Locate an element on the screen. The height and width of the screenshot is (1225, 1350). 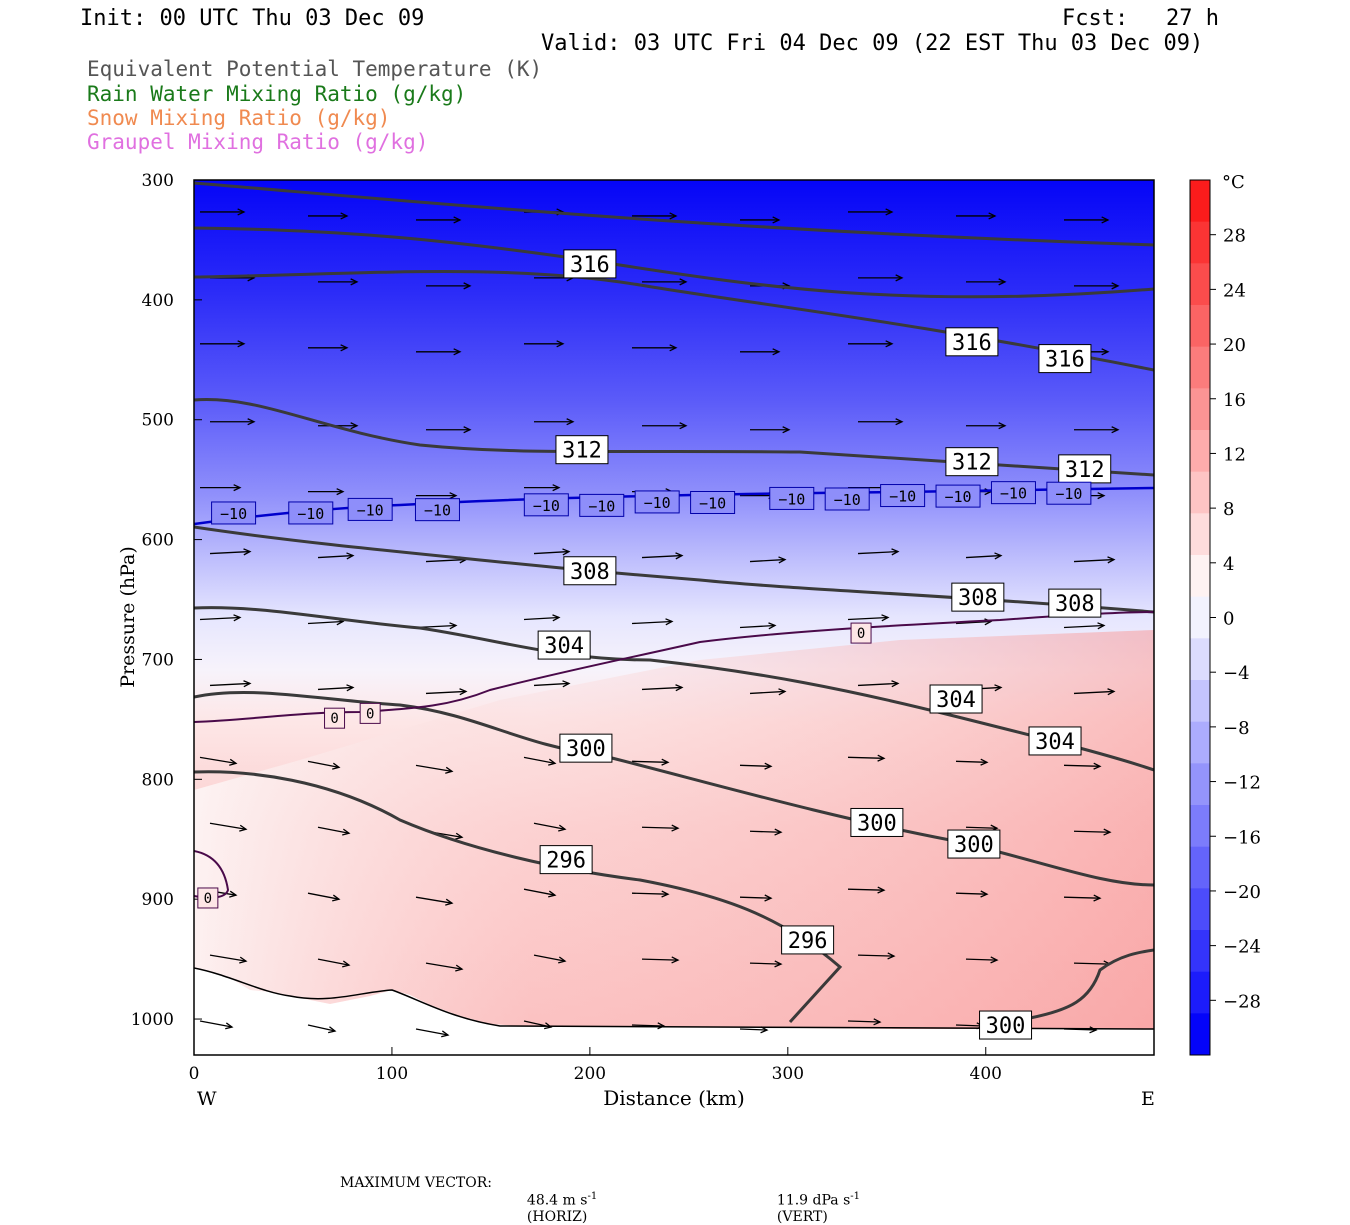
colorbar-tick-label: 4 is located at coordinates (1228, 564).